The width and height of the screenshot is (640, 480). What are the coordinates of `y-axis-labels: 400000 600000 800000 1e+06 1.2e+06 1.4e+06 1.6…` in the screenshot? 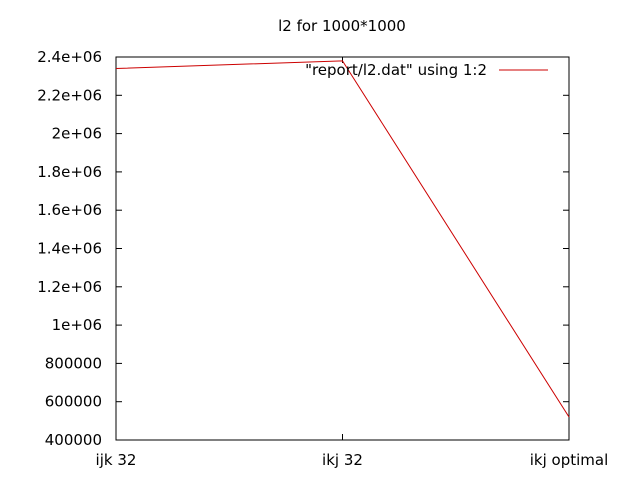 It's located at (69, 248).